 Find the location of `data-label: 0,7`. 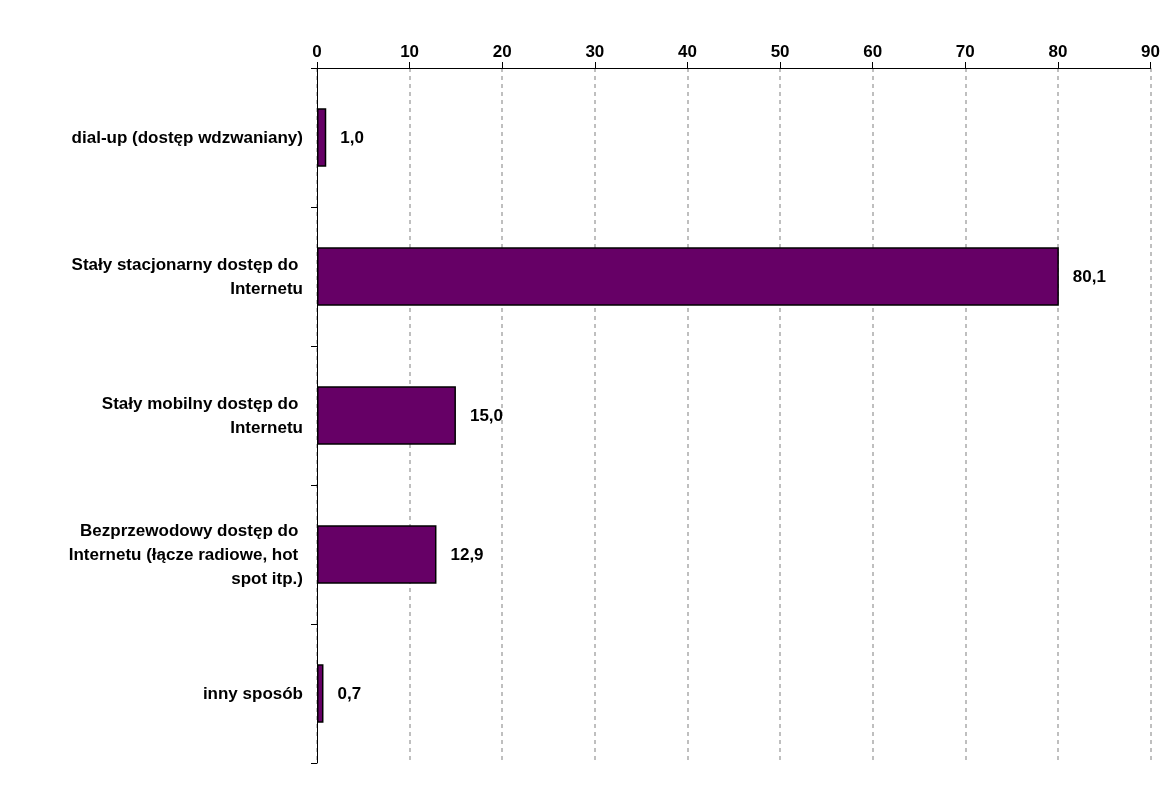

data-label: 0,7 is located at coordinates (349, 693).